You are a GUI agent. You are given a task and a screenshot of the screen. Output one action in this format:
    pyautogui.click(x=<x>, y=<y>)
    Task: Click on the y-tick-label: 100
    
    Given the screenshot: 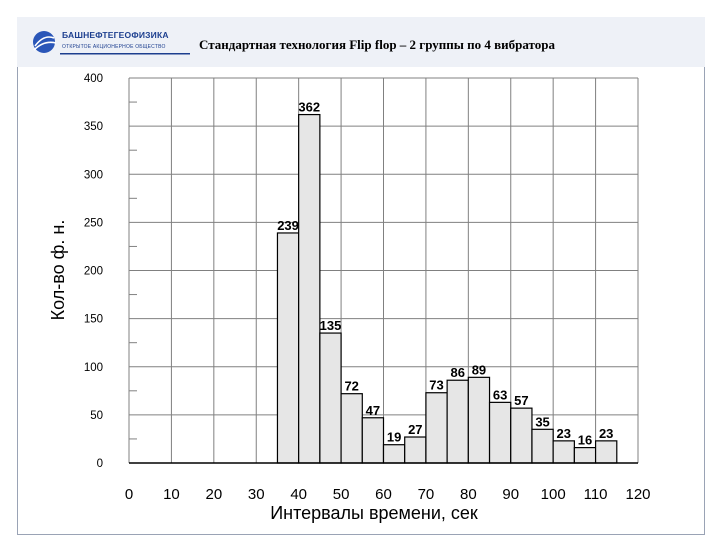 What is the action you would take?
    pyautogui.click(x=93, y=368)
    